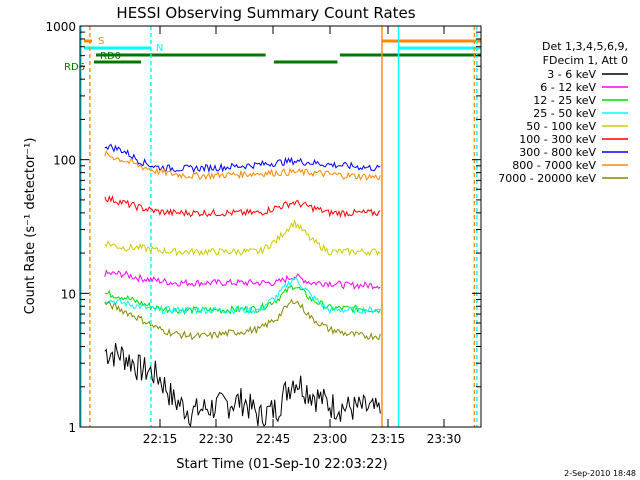 The width and height of the screenshot is (640, 480). Describe the element at coordinates (444, 439) in the screenshot. I see `x-tick-label-5: 23:30` at that location.